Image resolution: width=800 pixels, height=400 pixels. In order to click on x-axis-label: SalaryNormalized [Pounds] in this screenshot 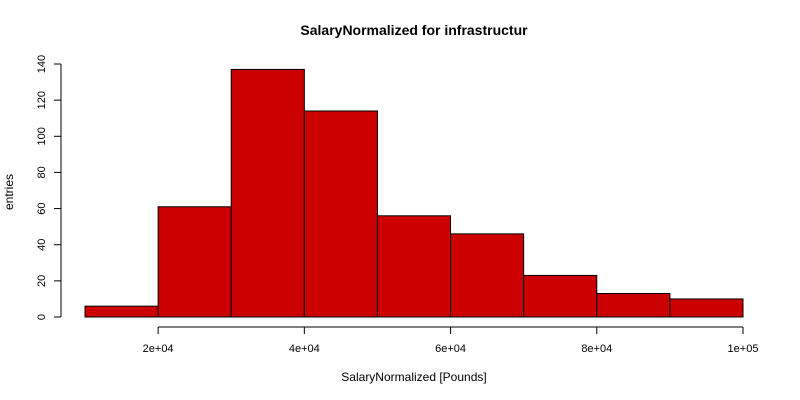, I will do `click(413, 377)`.